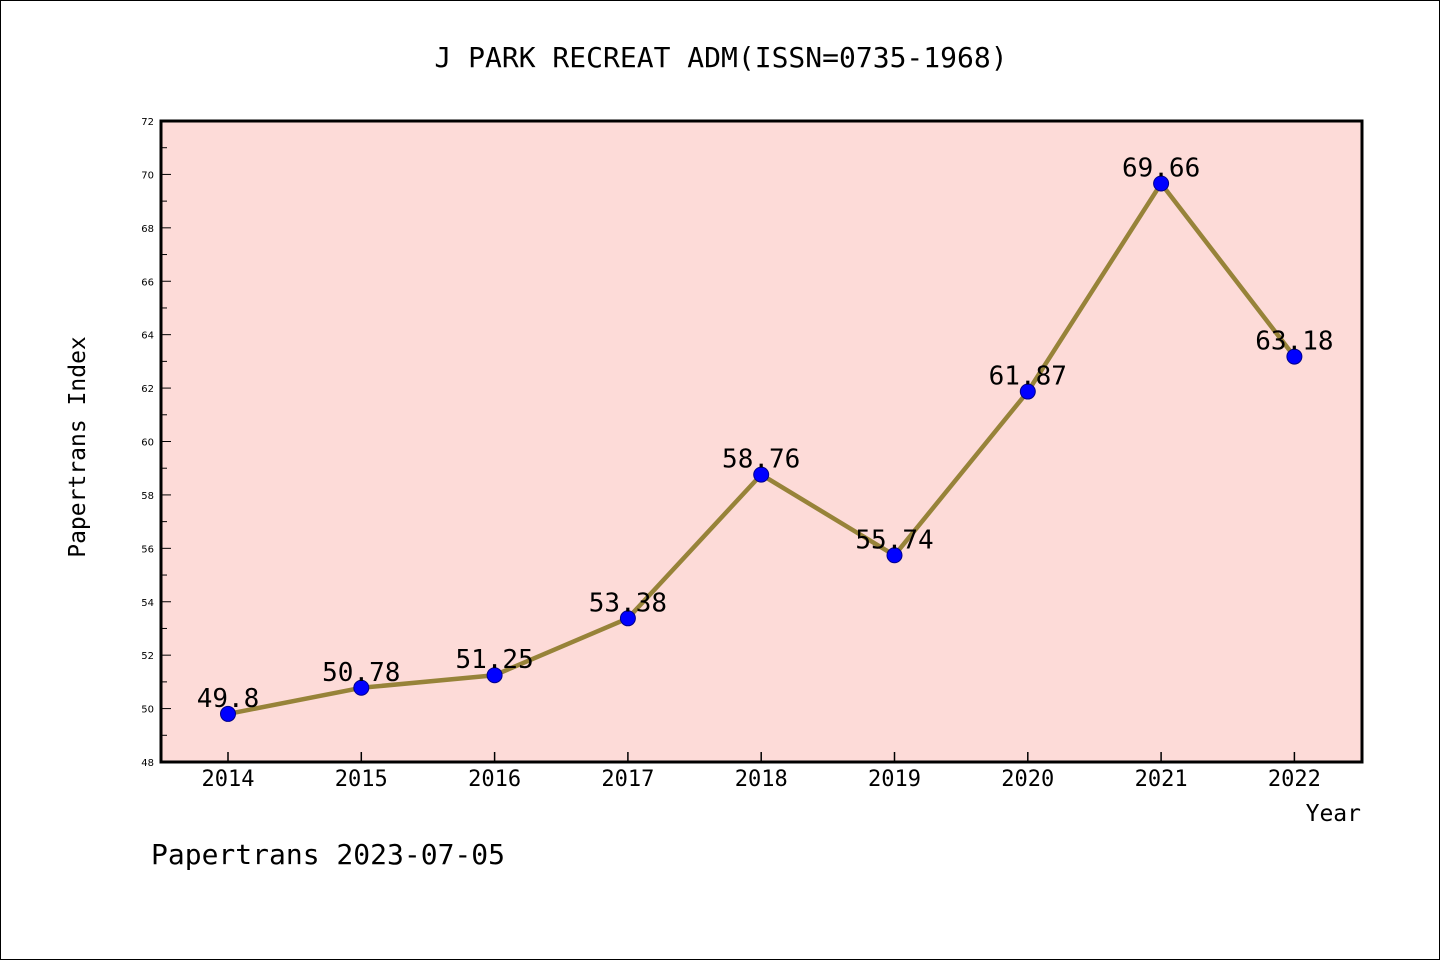 Image resolution: width=1440 pixels, height=961 pixels. What do you see at coordinates (147, 443) in the screenshot?
I see `y-tick-label: 60` at bounding box center [147, 443].